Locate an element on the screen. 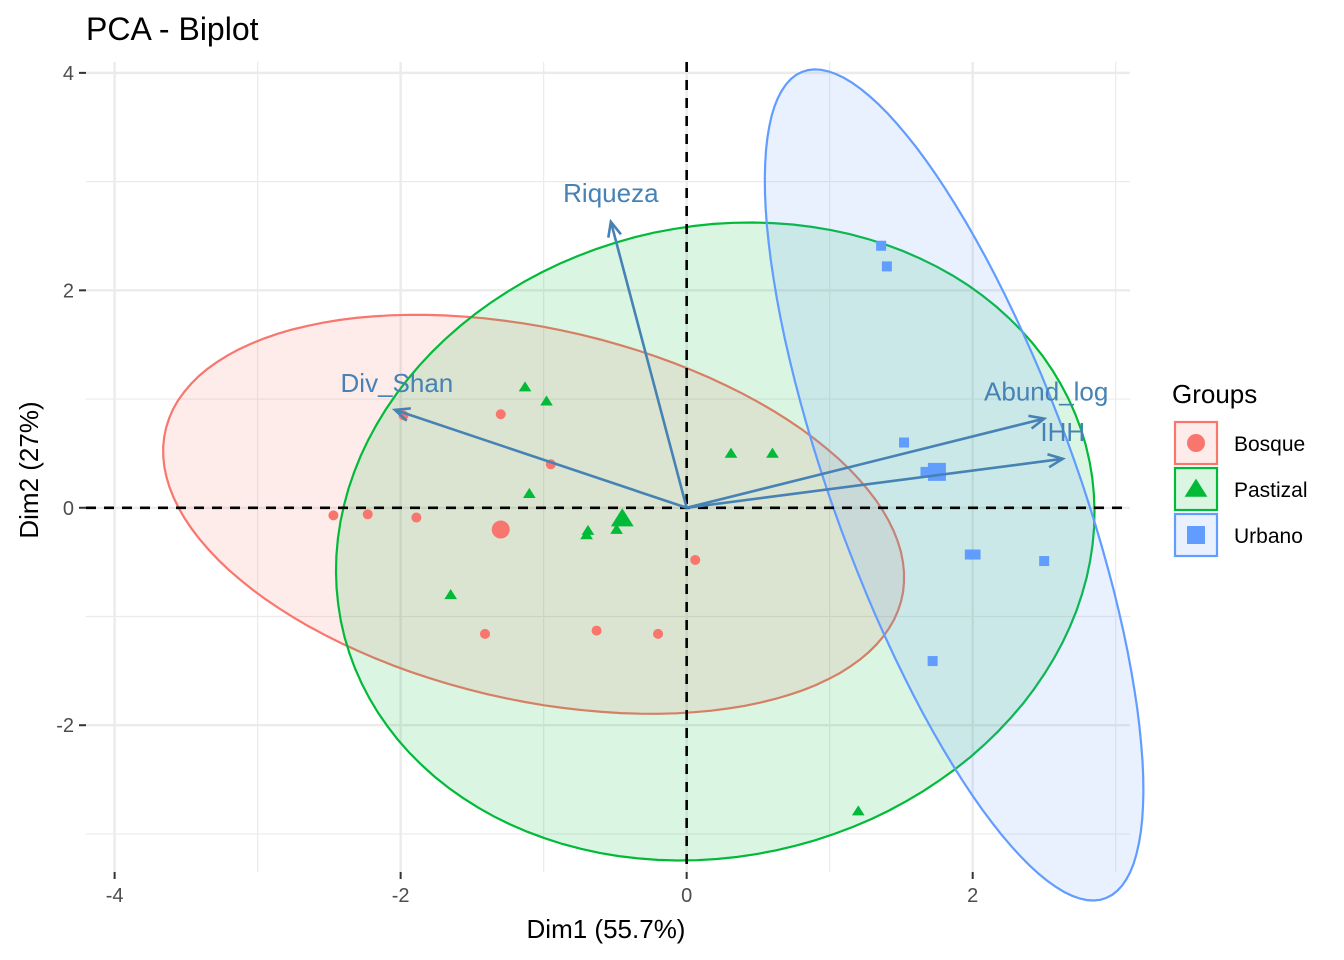 The width and height of the screenshot is (1344, 960). y-tick-label: 0 is located at coordinates (68, 509).